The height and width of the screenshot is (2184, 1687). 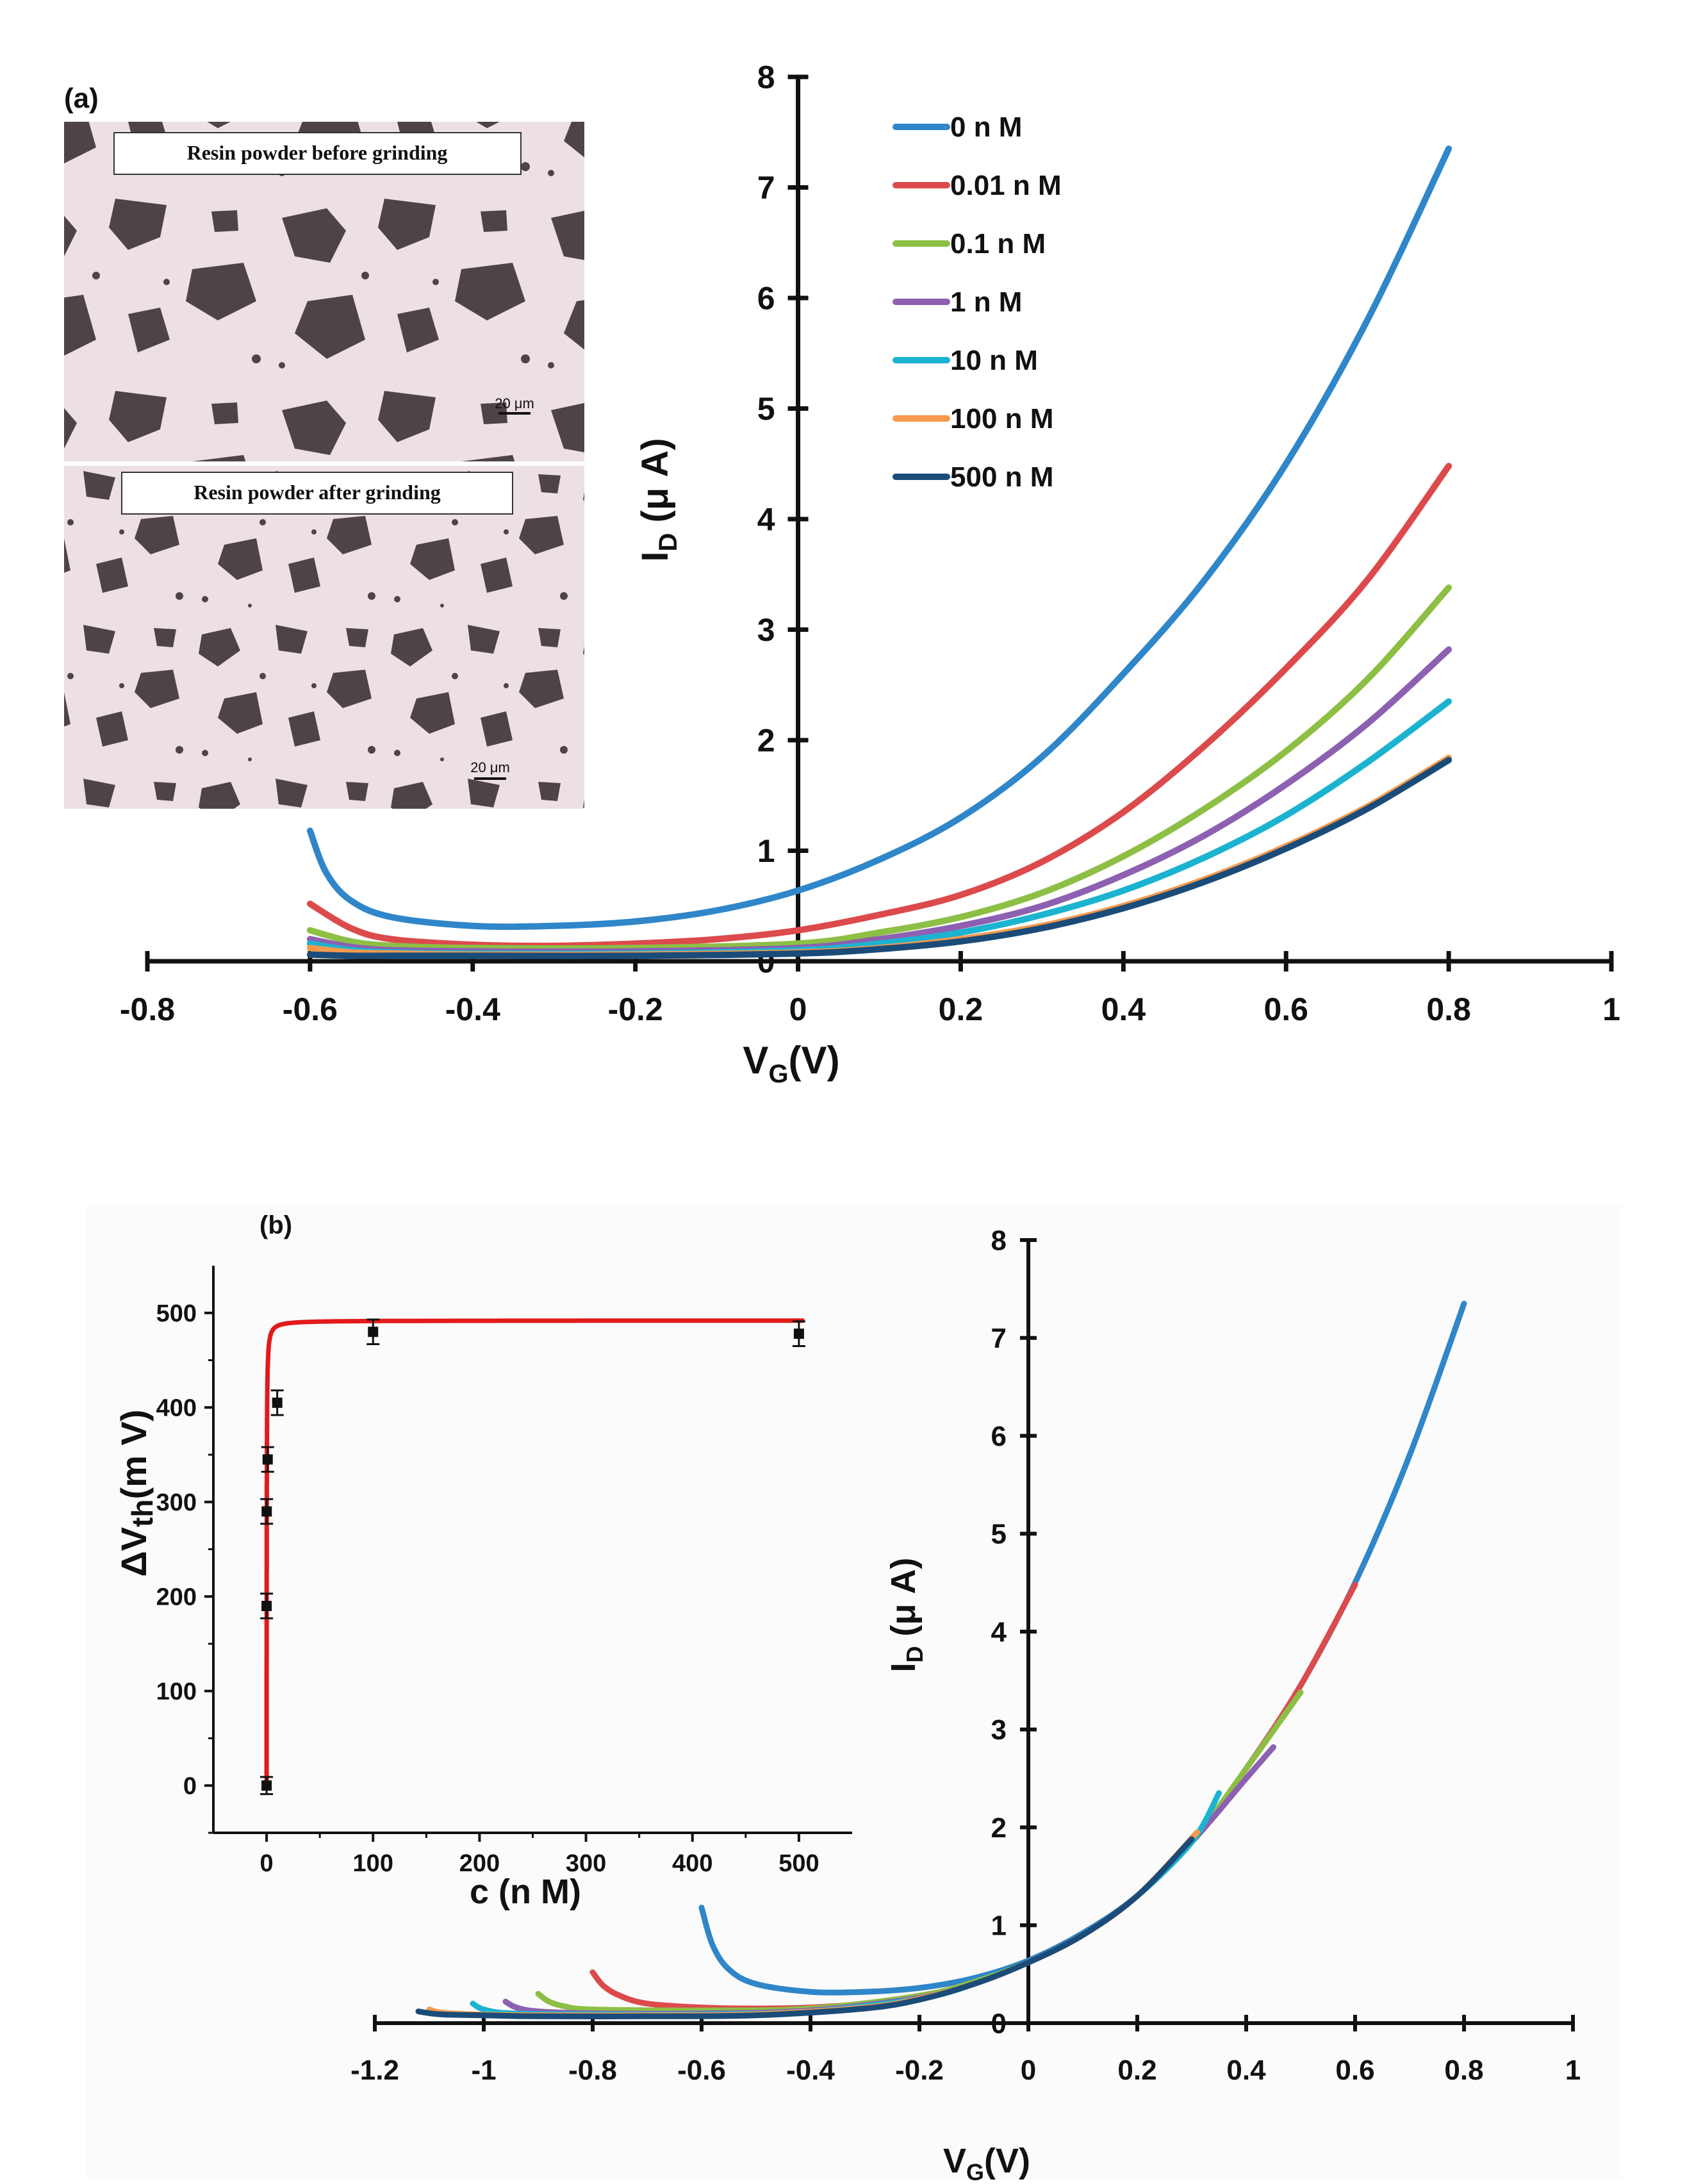 I want to click on series-line-0_1nM, so click(x=879, y=768).